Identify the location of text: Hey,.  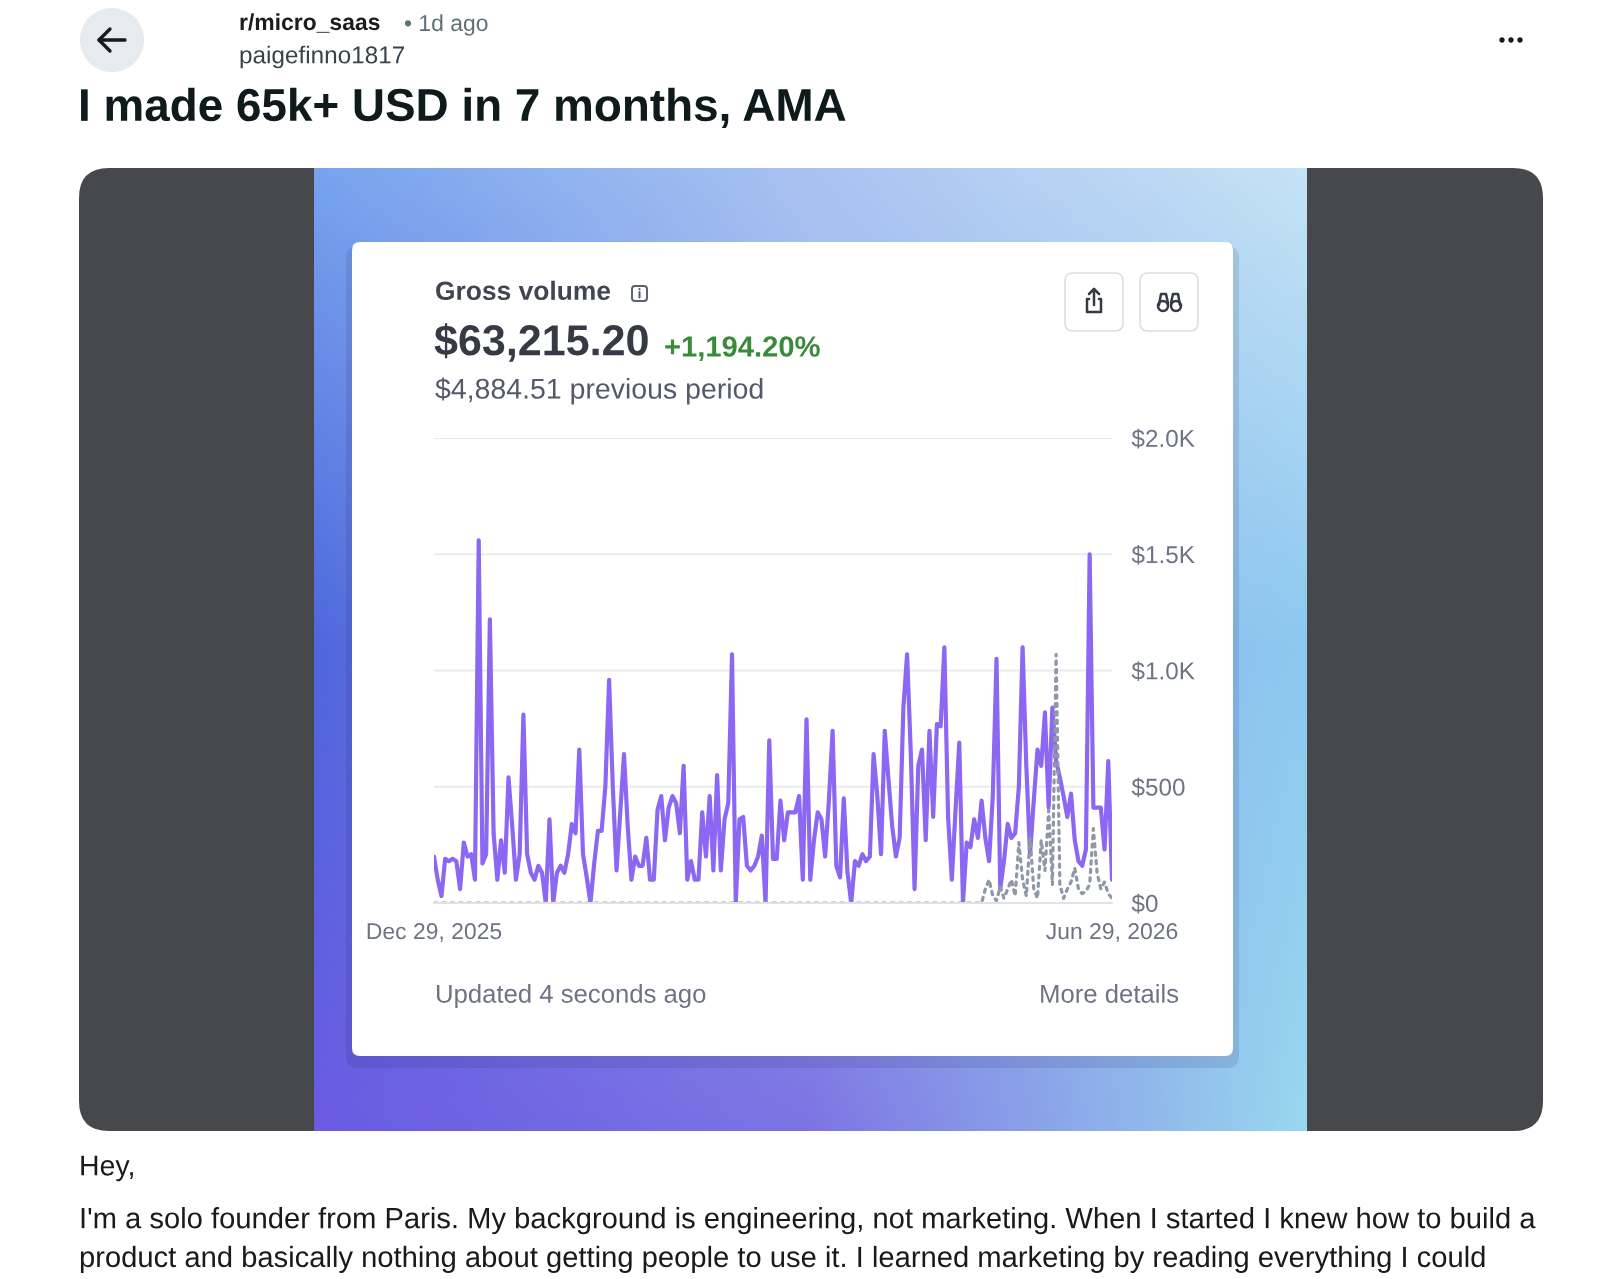
(107, 1168).